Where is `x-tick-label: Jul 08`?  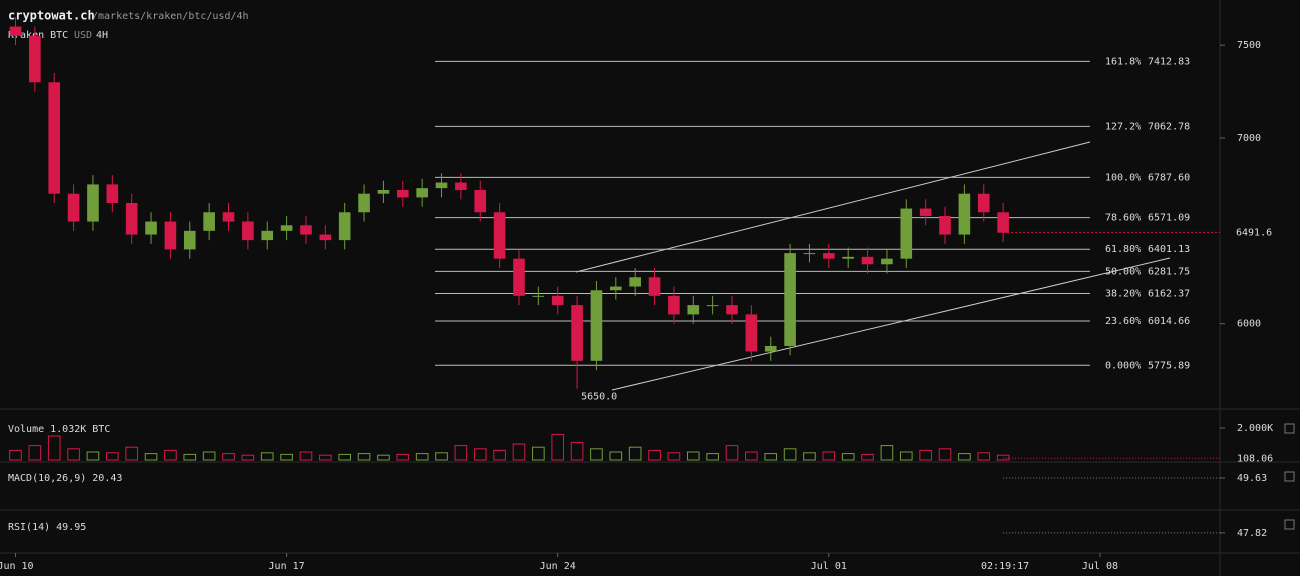 x-tick-label: Jul 08 is located at coordinates (1100, 566).